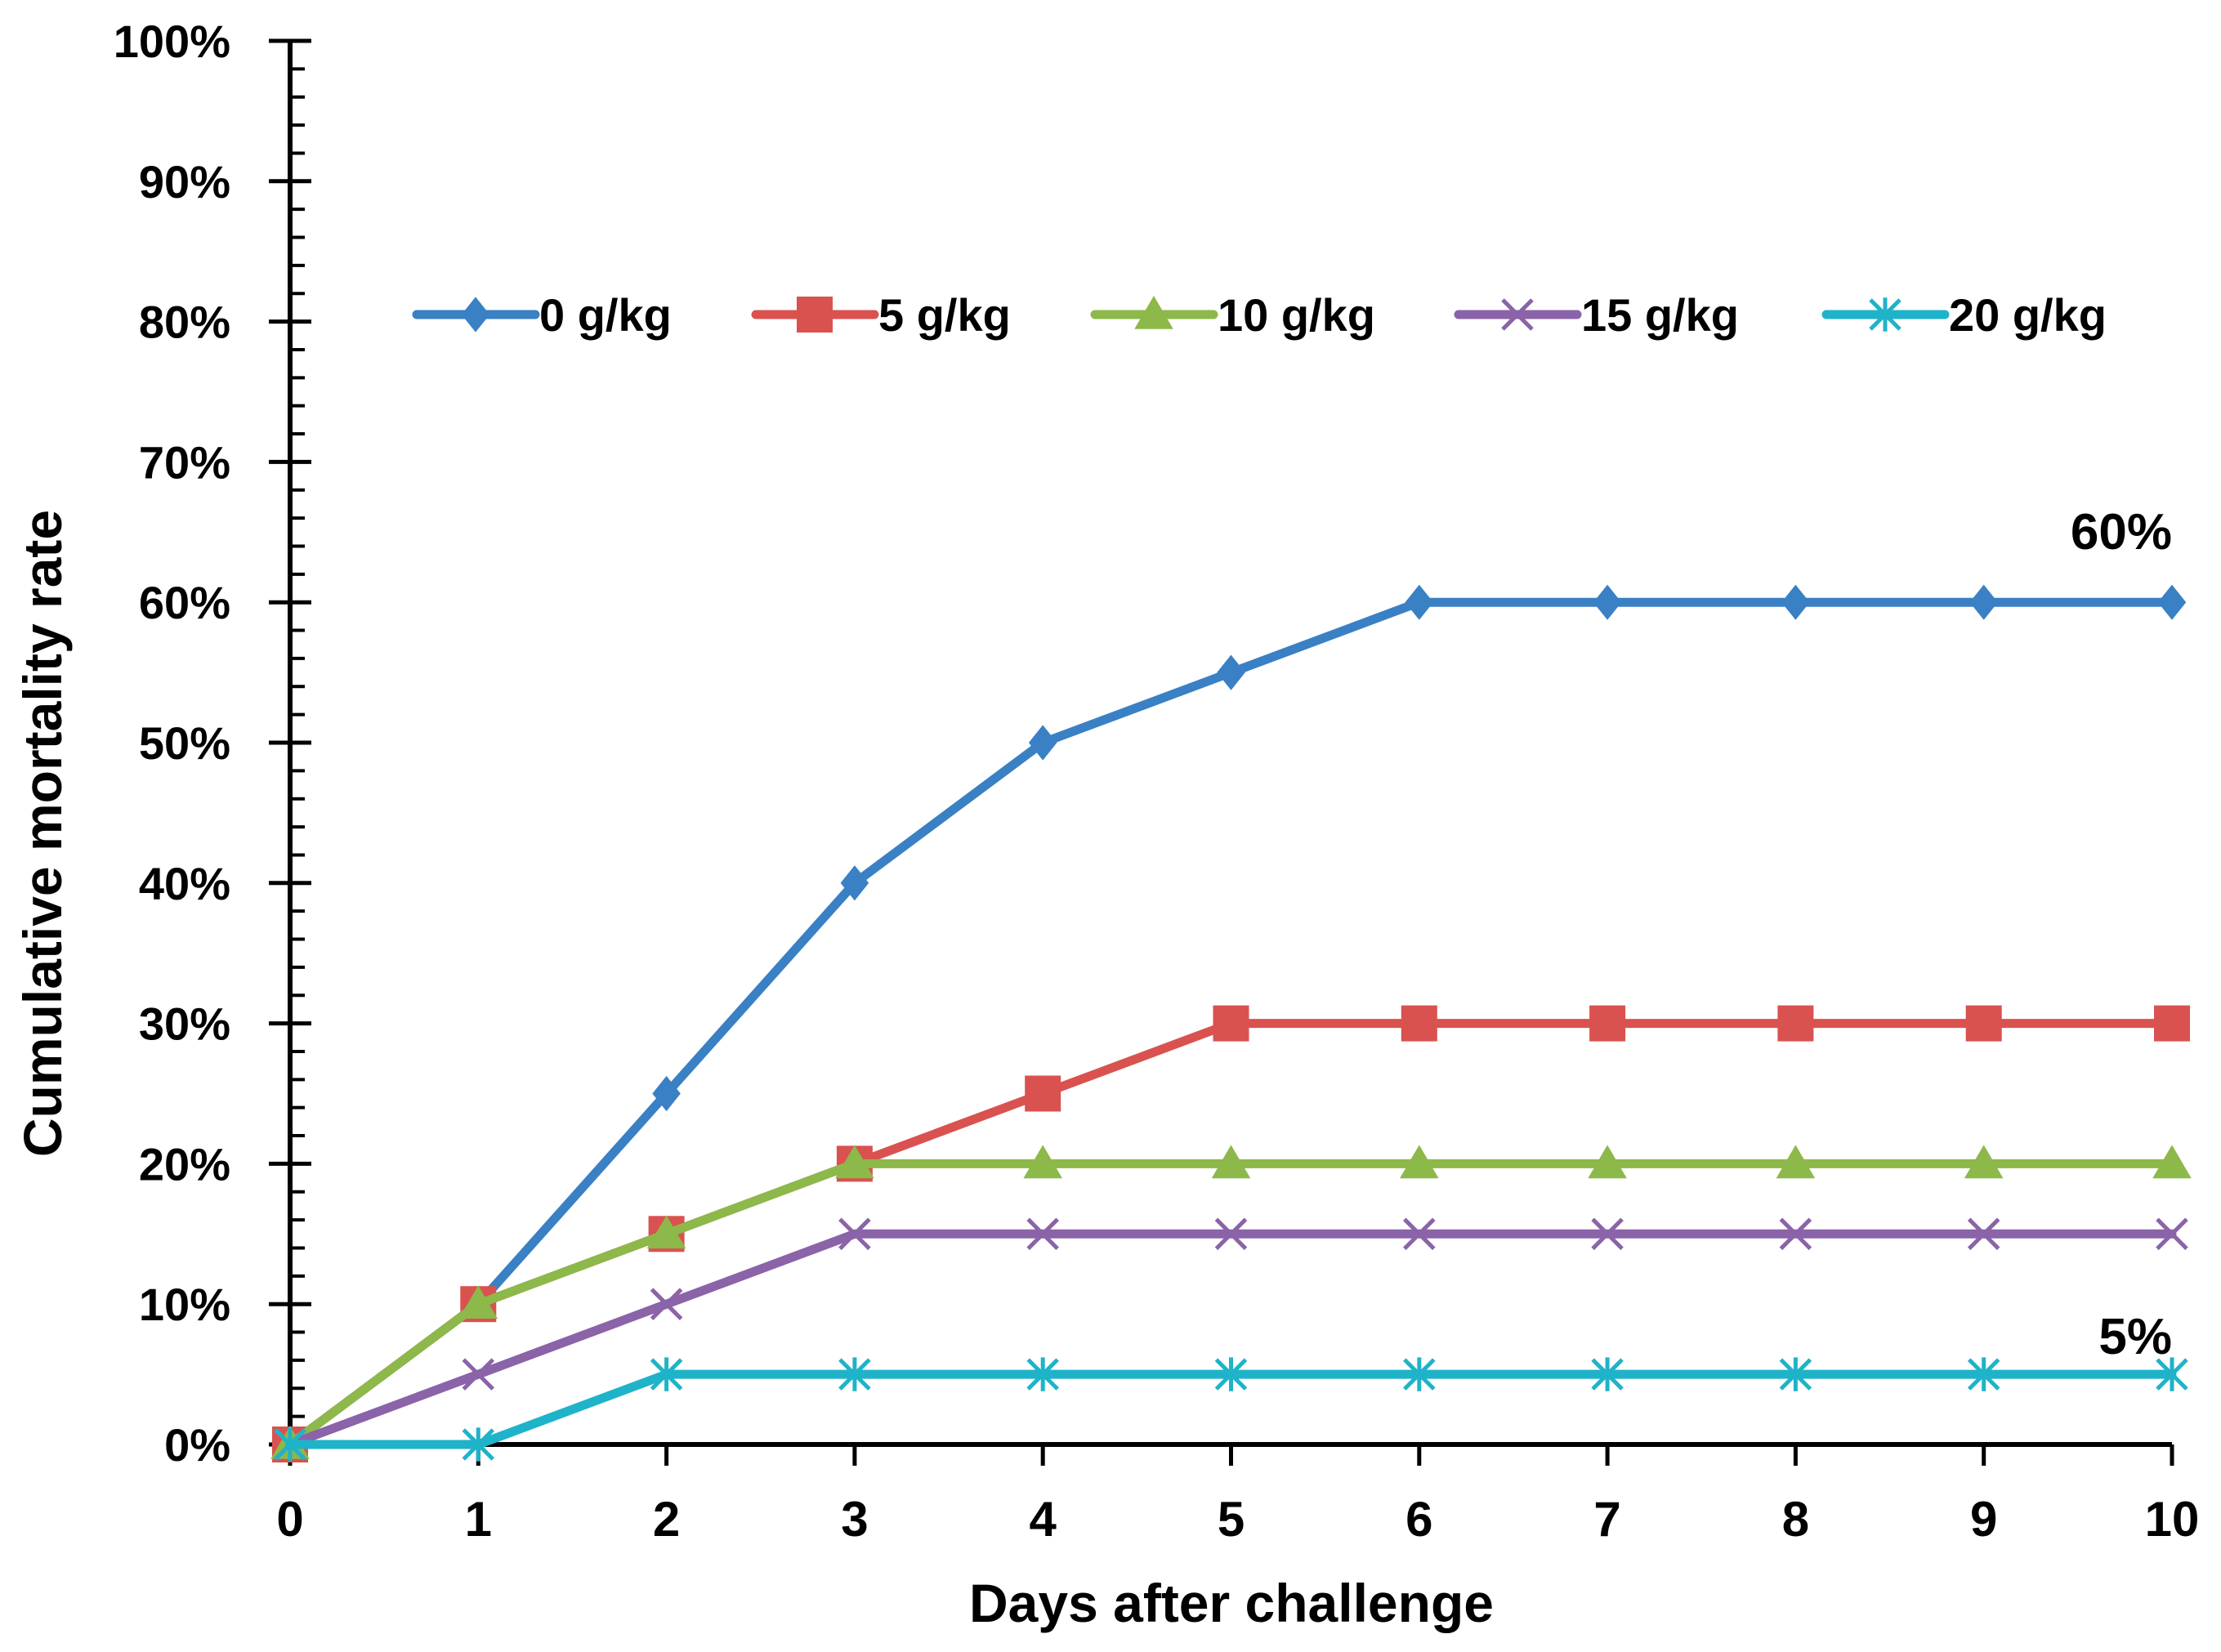 This screenshot has height=1652, width=2221. What do you see at coordinates (1231, 1409) in the screenshot?
I see `series-20-g-kg` at bounding box center [1231, 1409].